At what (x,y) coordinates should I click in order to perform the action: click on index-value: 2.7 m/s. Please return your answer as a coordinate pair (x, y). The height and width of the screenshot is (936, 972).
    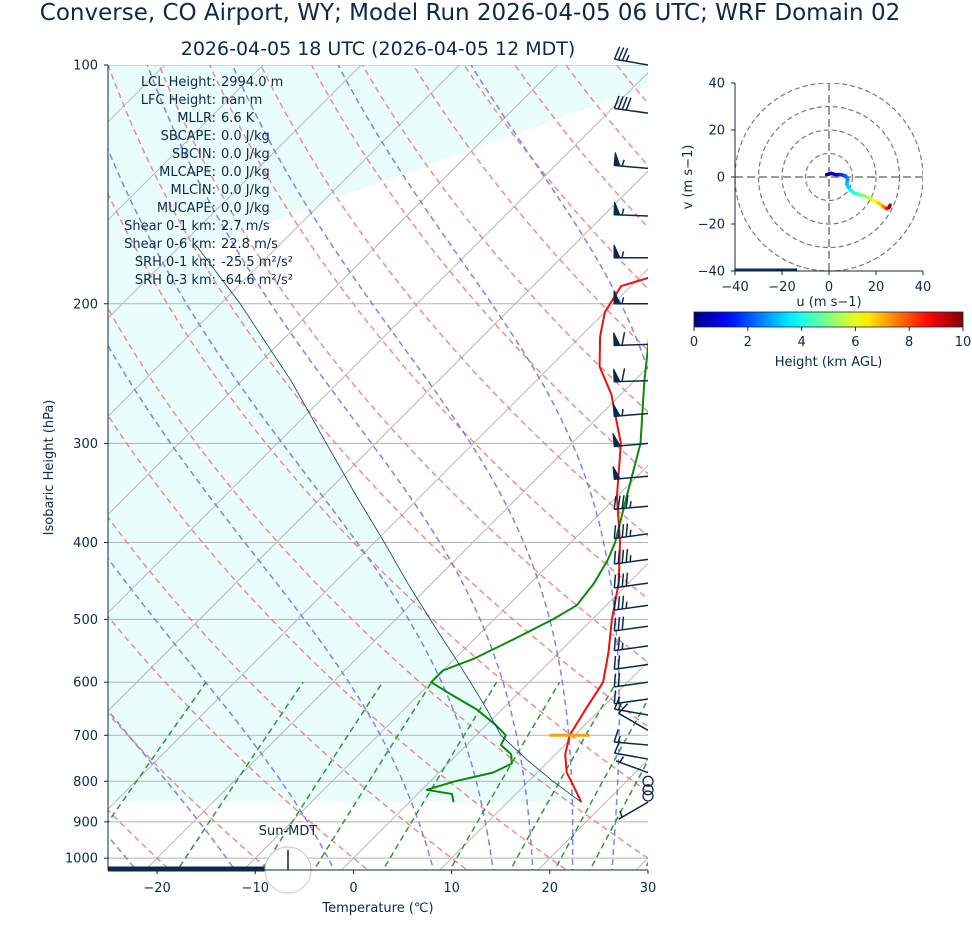
    Looking at the image, I should click on (245, 226).